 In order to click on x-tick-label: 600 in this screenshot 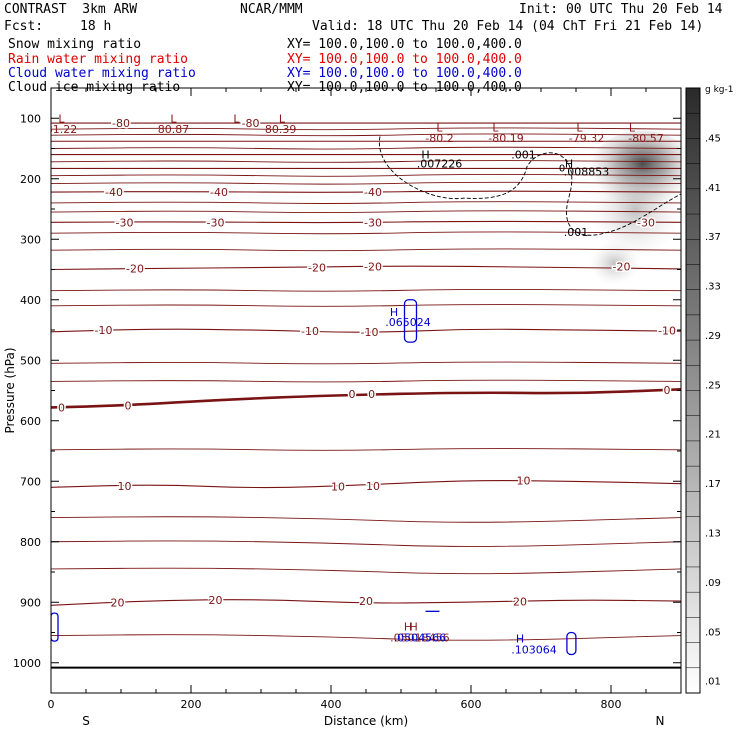, I will do `click(471, 704)`.